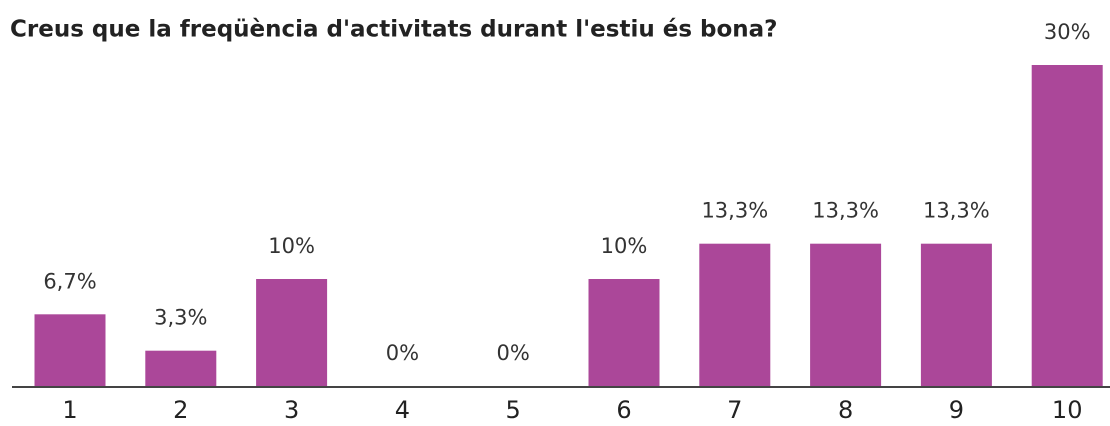 The width and height of the screenshot is (1110, 426). What do you see at coordinates (180, 318) in the screenshot?
I see `value-label: 3,3%` at bounding box center [180, 318].